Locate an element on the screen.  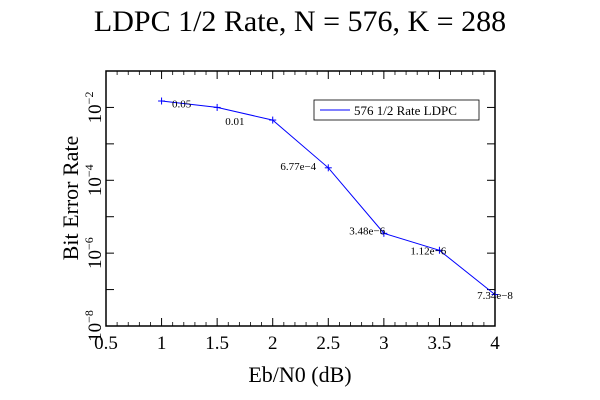
y-tick-label: 10−8 is located at coordinates (94, 326).